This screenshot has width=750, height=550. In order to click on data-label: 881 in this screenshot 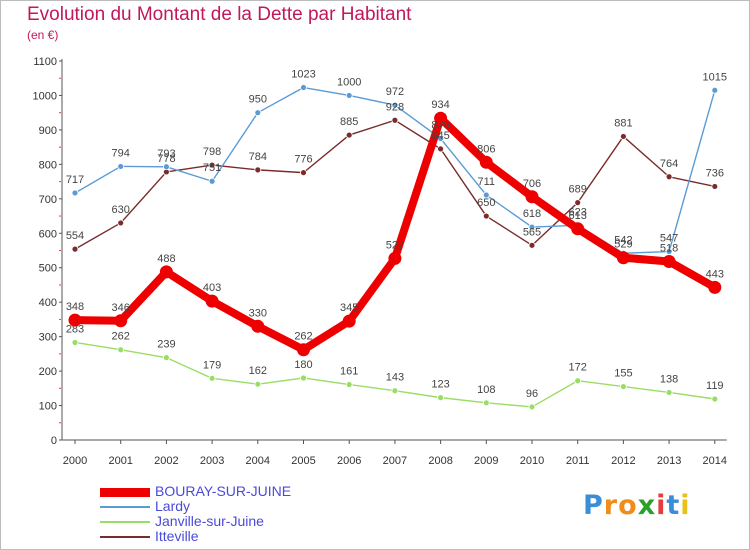, I will do `click(623, 123)`.